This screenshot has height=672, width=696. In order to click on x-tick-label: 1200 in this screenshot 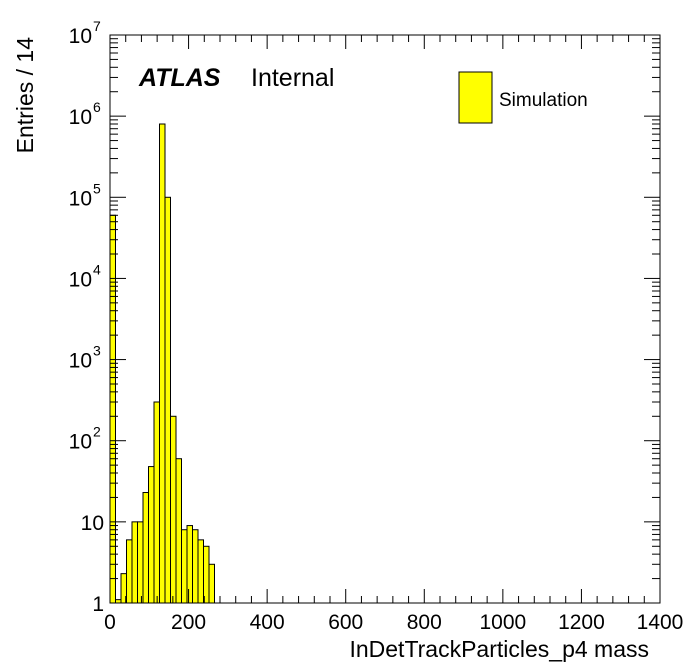, I will do `click(581, 622)`.